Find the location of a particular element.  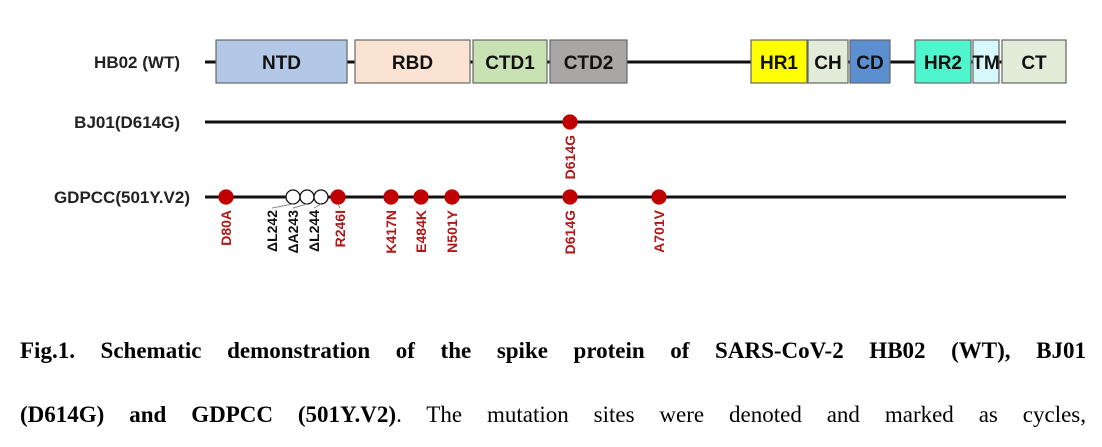

domain-label: HR2 is located at coordinates (943, 63).